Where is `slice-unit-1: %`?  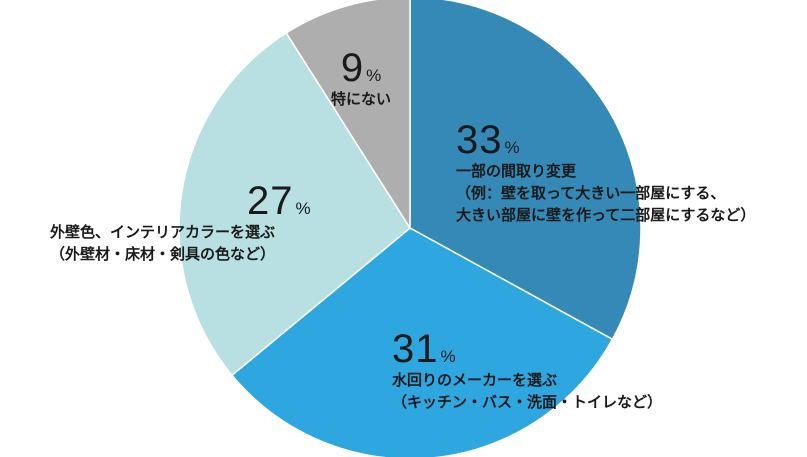
slice-unit-1: % is located at coordinates (448, 356).